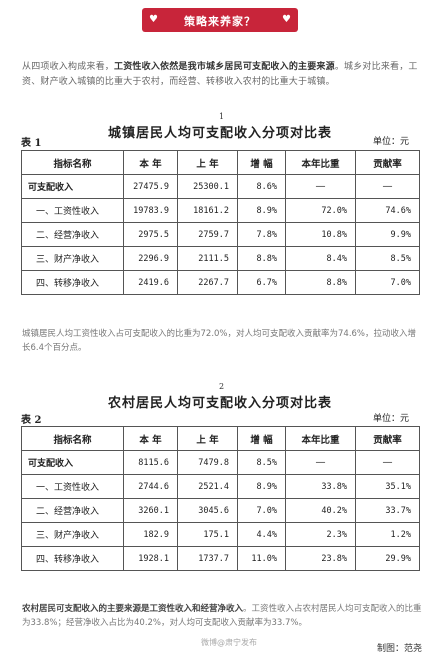  I want to click on cell-previous: 175.1, so click(207, 534).